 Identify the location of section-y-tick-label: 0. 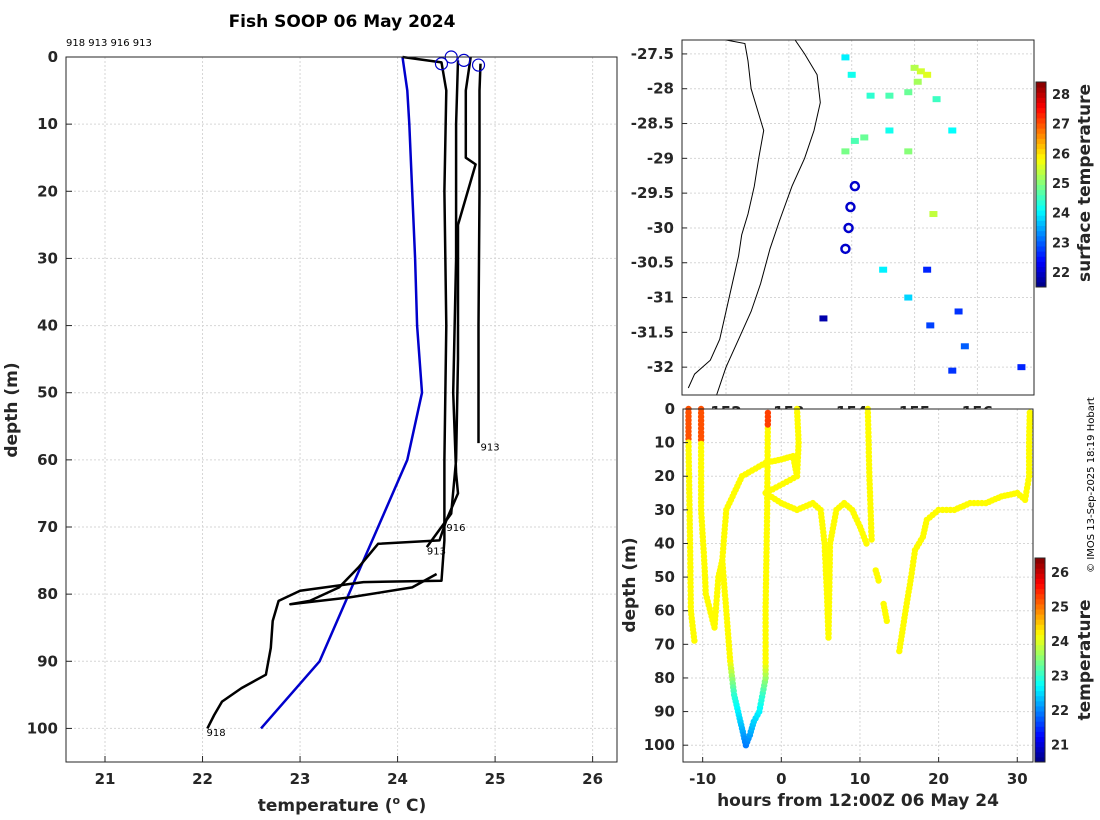
(670, 409).